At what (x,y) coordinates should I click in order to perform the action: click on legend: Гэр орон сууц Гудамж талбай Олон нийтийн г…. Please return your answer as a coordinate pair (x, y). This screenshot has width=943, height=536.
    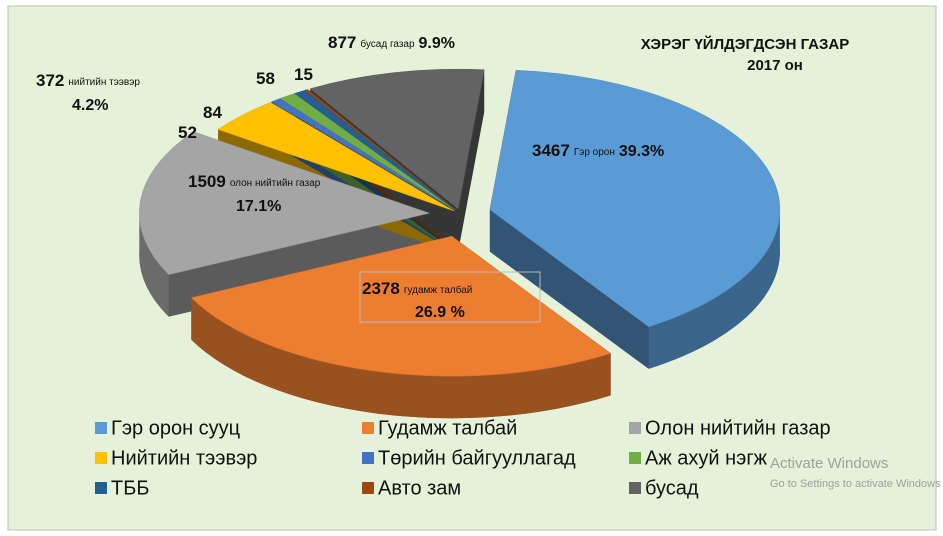
    Looking at the image, I should click on (463, 458).